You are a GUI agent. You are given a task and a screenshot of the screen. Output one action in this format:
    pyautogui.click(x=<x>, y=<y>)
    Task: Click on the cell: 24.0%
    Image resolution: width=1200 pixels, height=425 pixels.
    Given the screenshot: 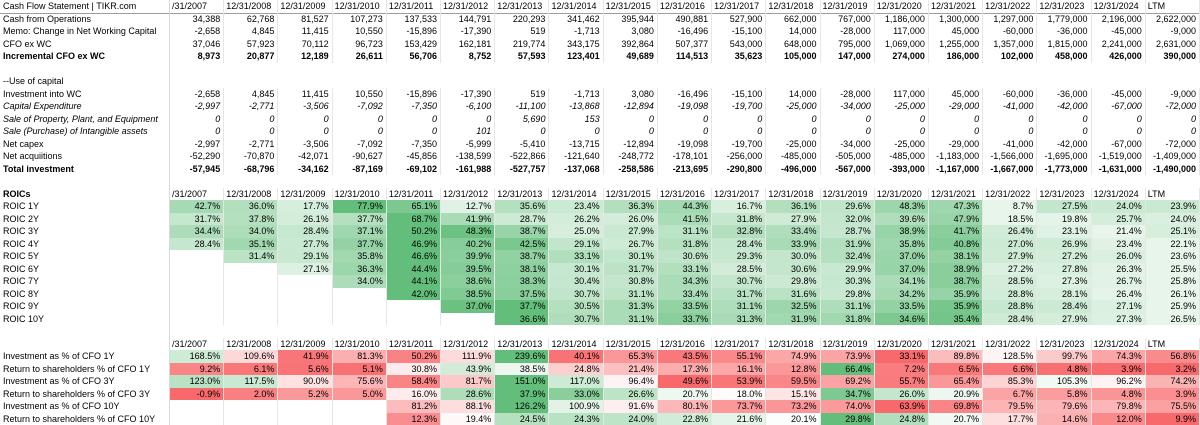 What is the action you would take?
    pyautogui.click(x=1118, y=206)
    